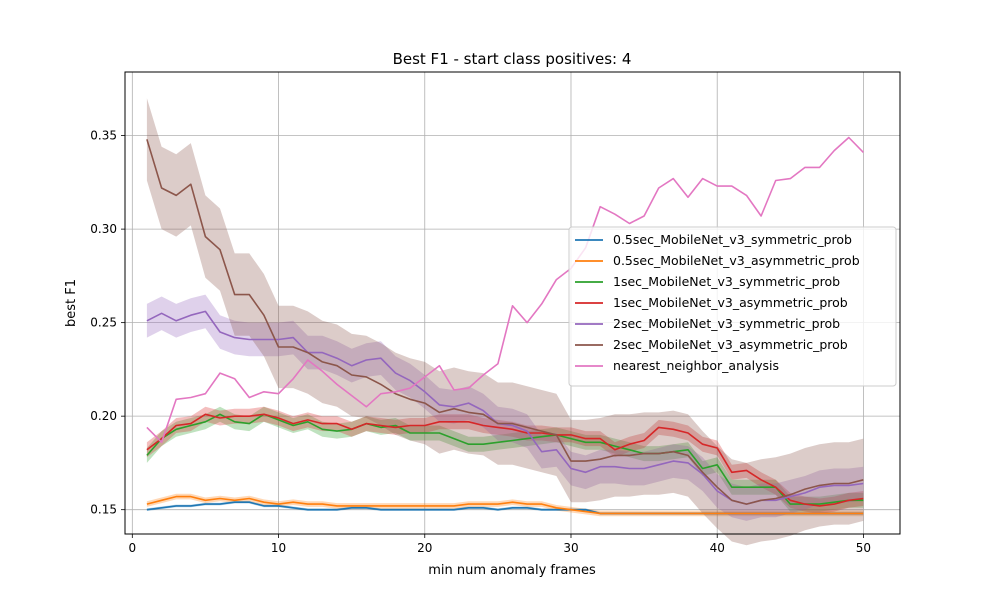  I want to click on y-tick-label: 0.25, so click(103, 323).